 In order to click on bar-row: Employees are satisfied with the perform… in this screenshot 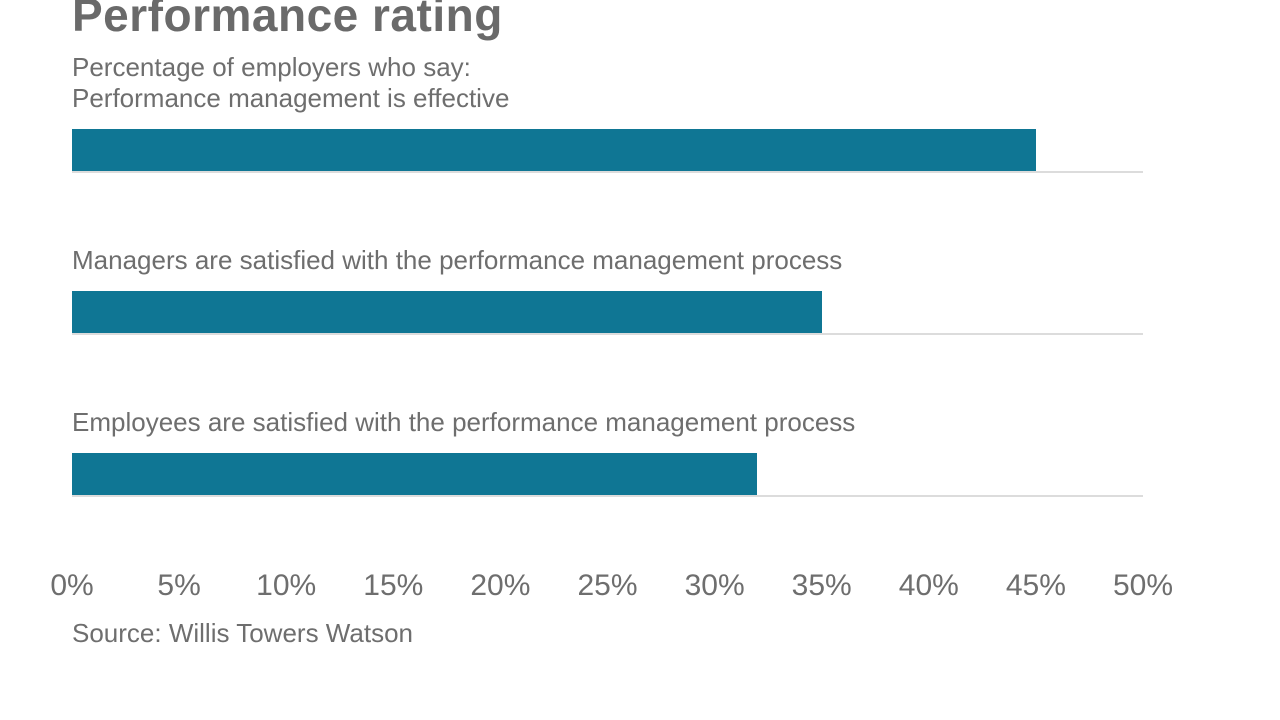, I will do `click(607, 451)`.